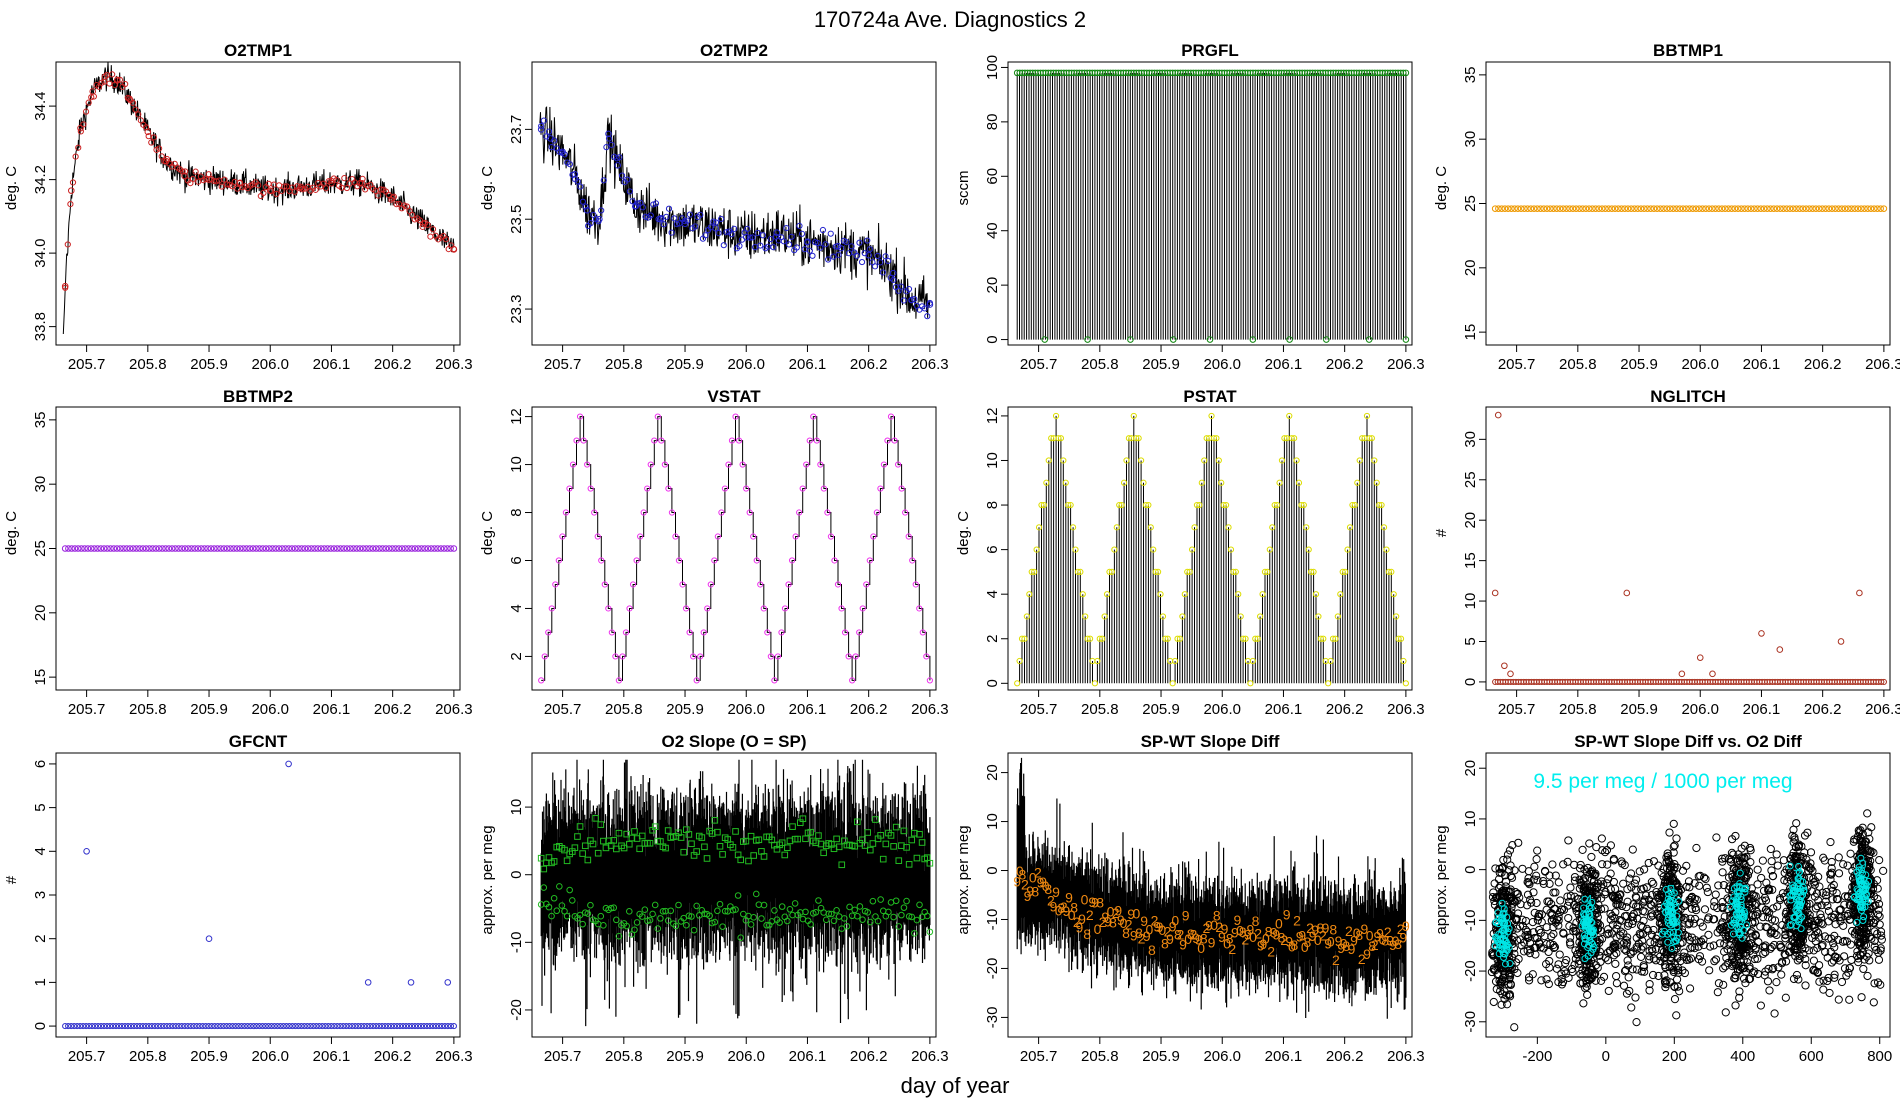  Describe the element at coordinates (454, 364) in the screenshot. I see `x-tick-label: 206.3` at that location.